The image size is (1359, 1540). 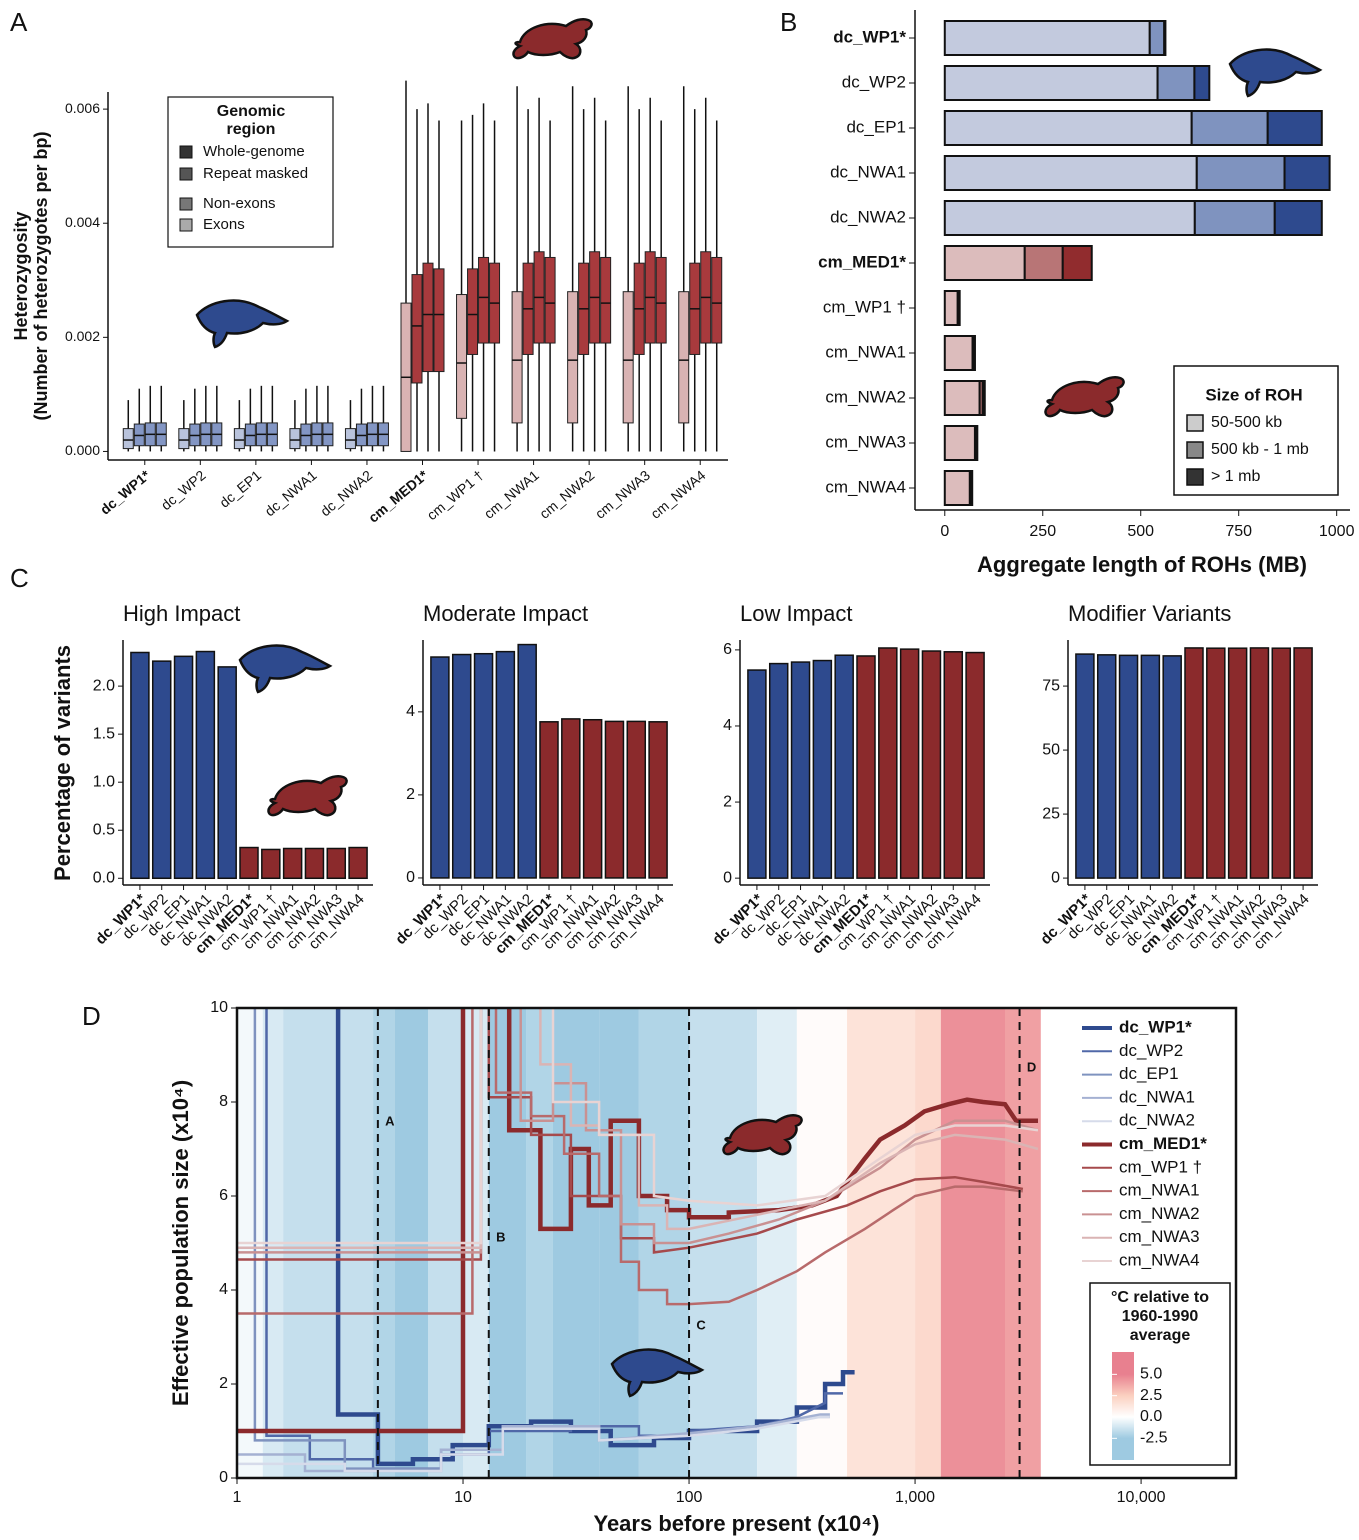 I want to click on legend-title: Size of ROH, so click(x=1253, y=394).